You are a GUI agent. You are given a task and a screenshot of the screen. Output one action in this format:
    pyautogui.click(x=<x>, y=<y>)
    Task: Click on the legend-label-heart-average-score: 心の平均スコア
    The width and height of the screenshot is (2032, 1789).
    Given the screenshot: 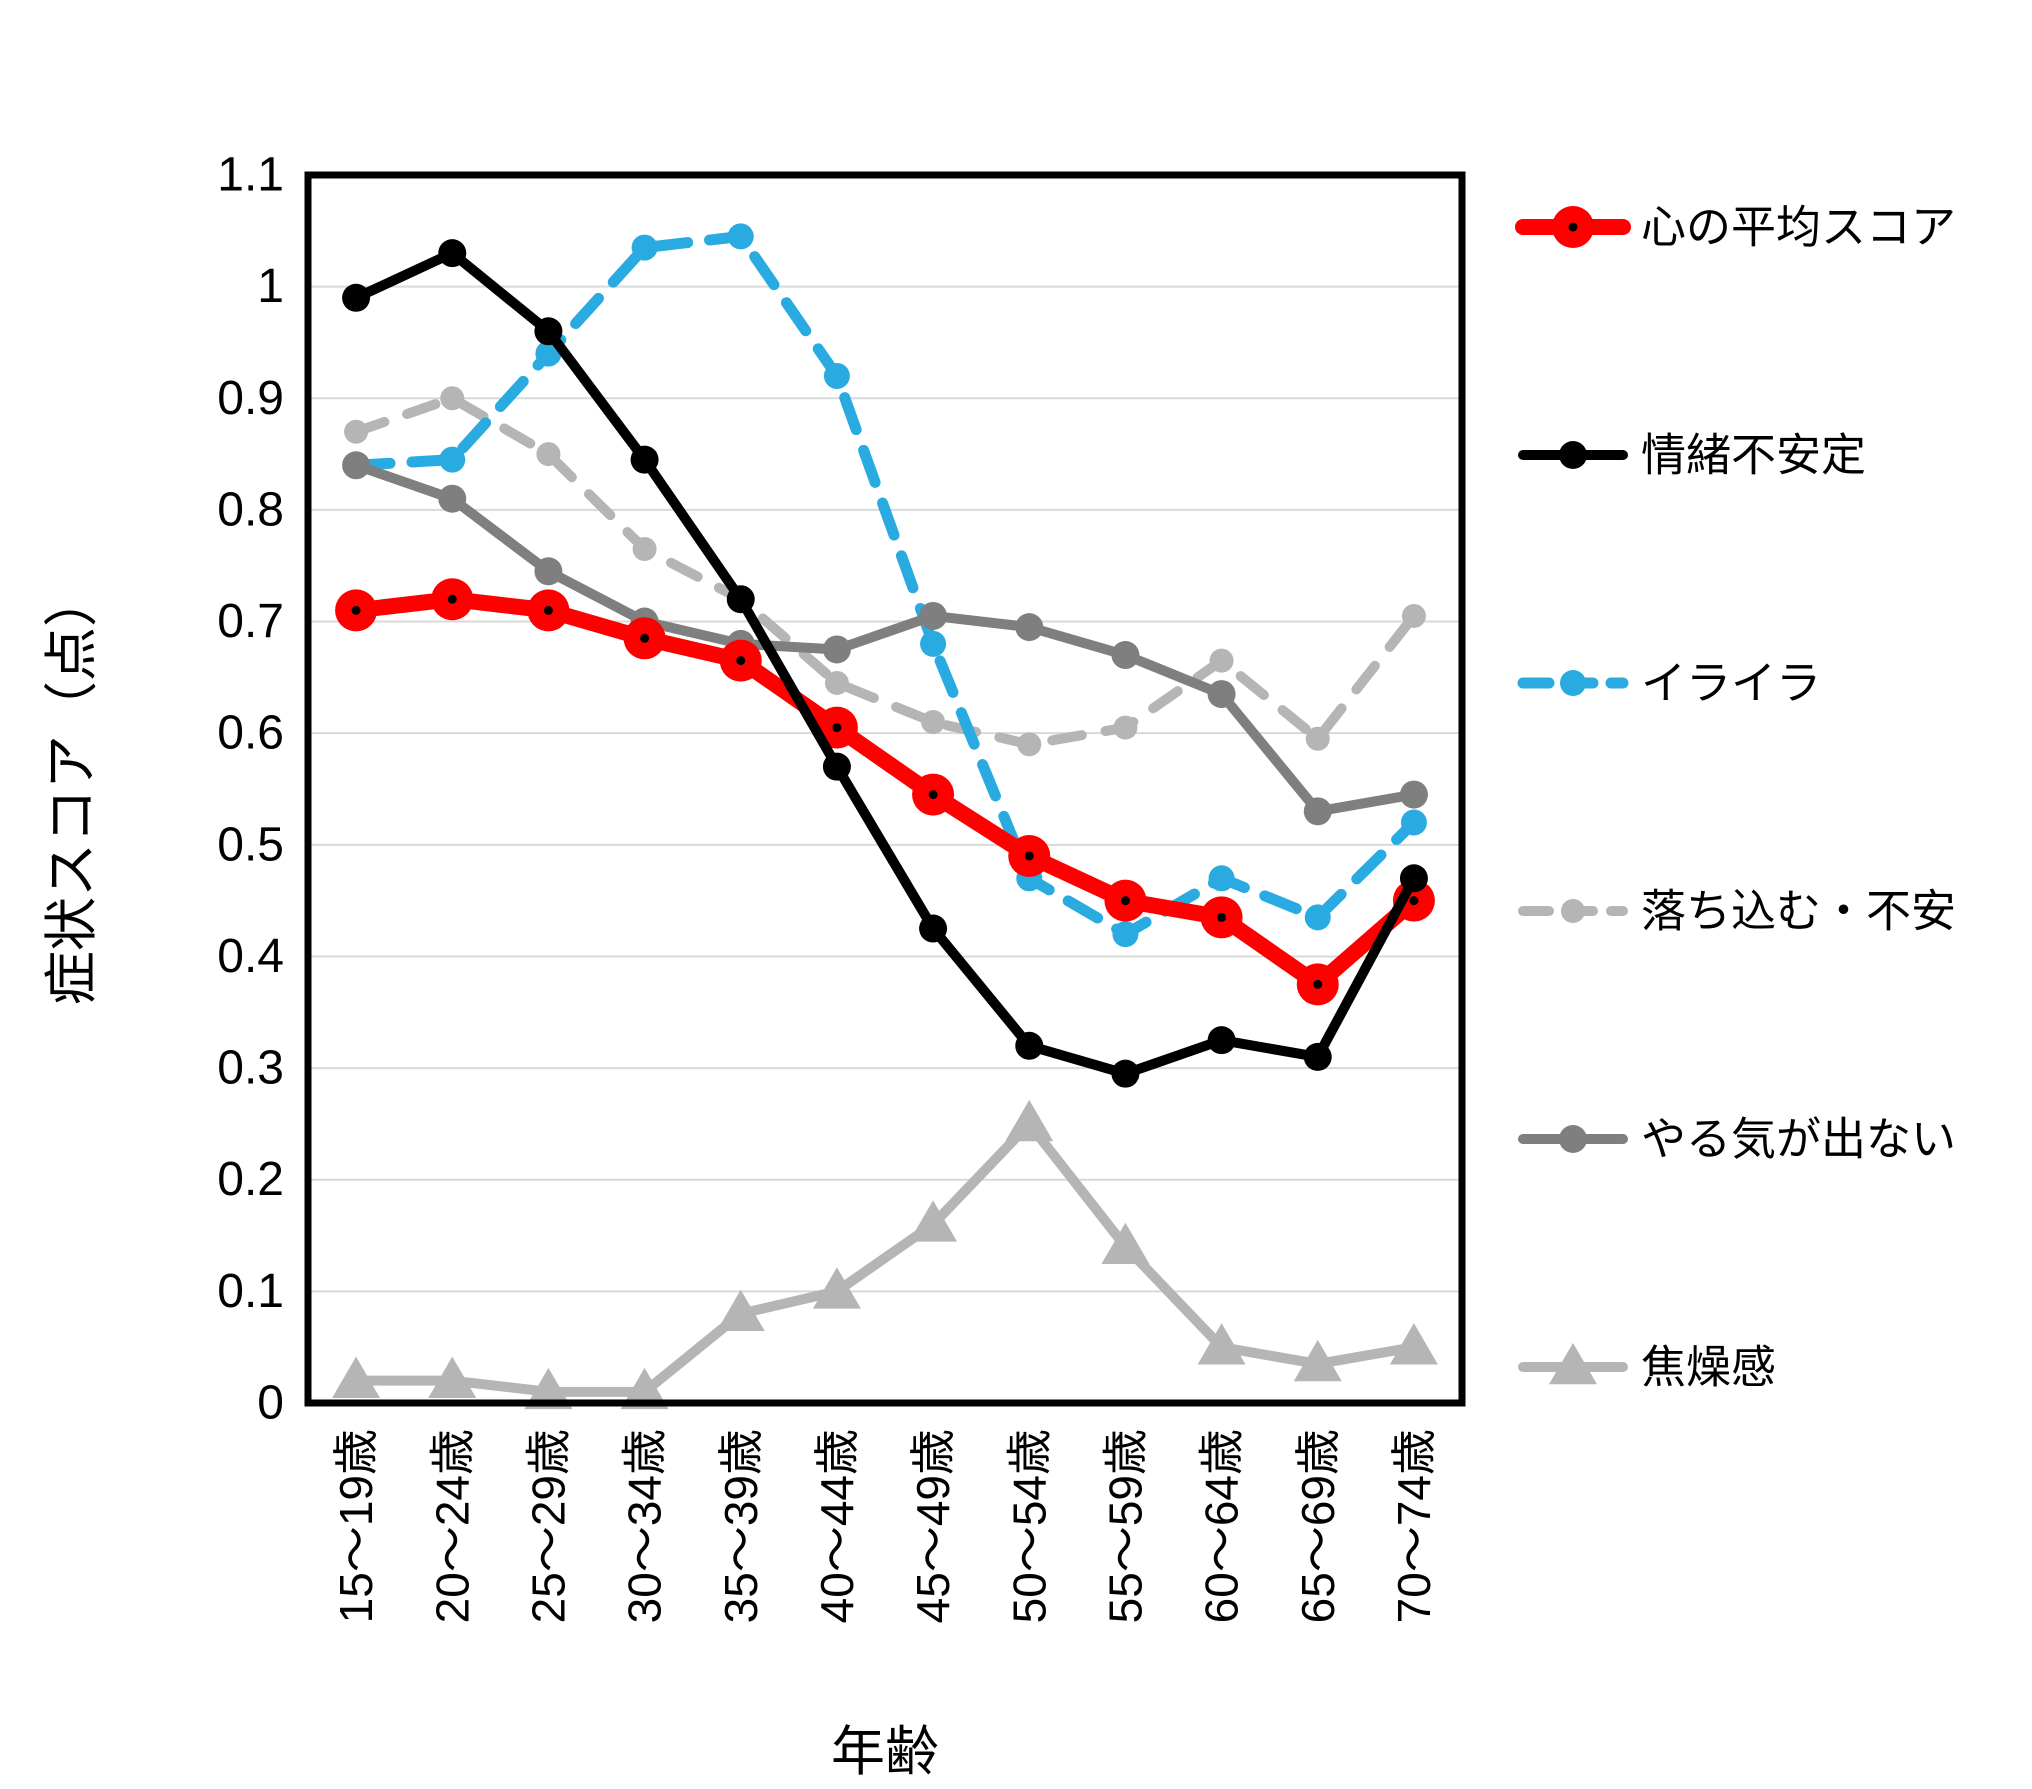 What is the action you would take?
    pyautogui.click(x=1798, y=227)
    